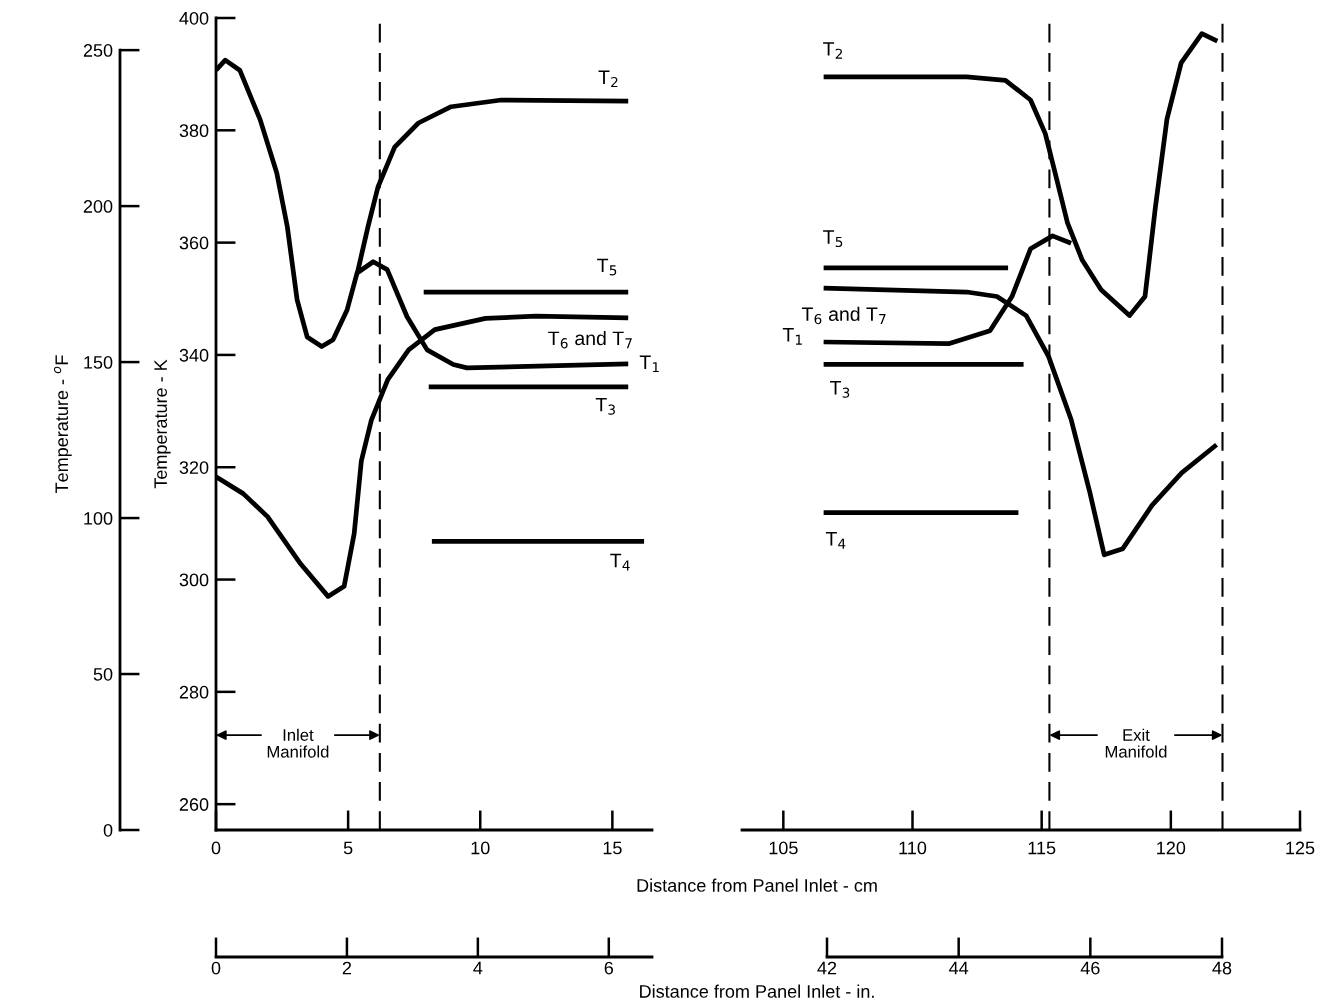 This screenshot has height=1004, width=1333. Describe the element at coordinates (1300, 848) in the screenshot. I see `x-tick-label: 125` at that location.